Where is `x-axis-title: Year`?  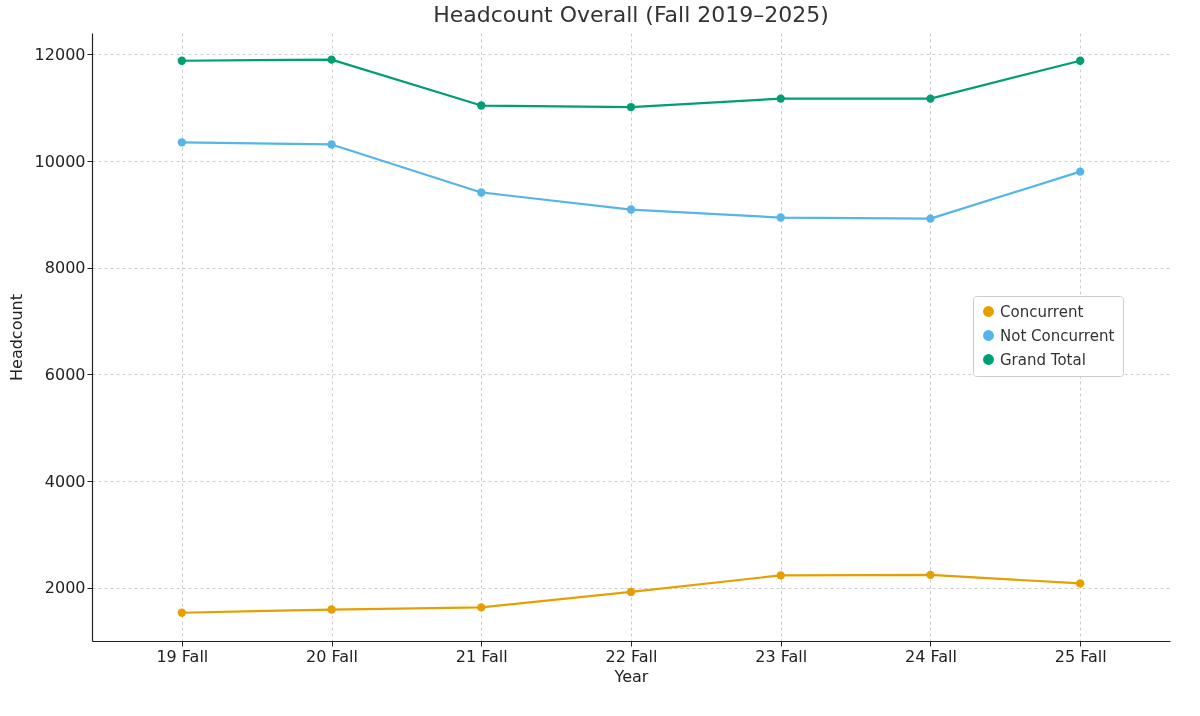 x-axis-title: Year is located at coordinates (631, 676).